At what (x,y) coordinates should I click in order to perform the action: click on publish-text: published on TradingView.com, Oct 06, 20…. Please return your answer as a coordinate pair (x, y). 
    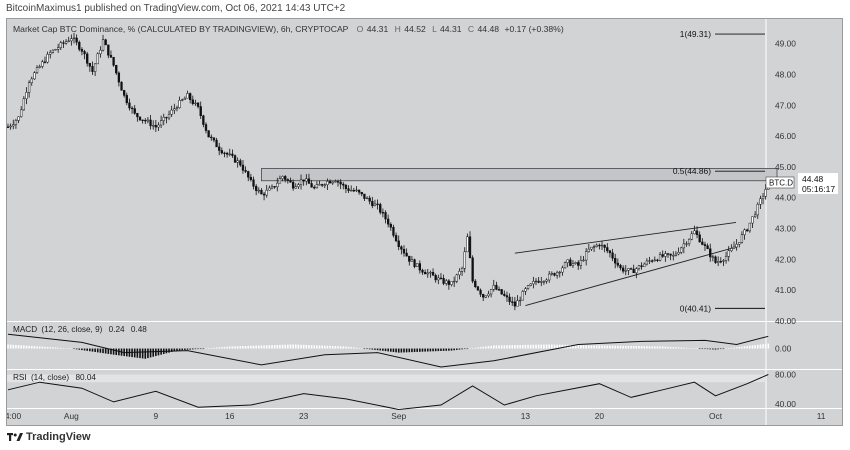
    Looking at the image, I should click on (215, 8).